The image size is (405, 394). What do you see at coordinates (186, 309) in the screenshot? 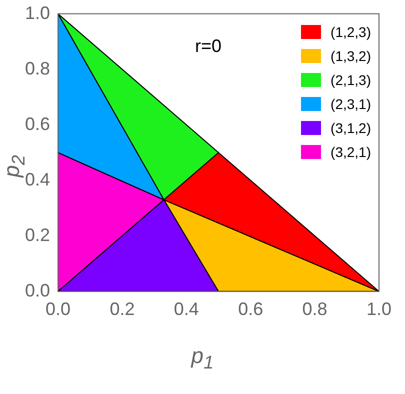
I see `x-tick-label: 0.4` at bounding box center [186, 309].